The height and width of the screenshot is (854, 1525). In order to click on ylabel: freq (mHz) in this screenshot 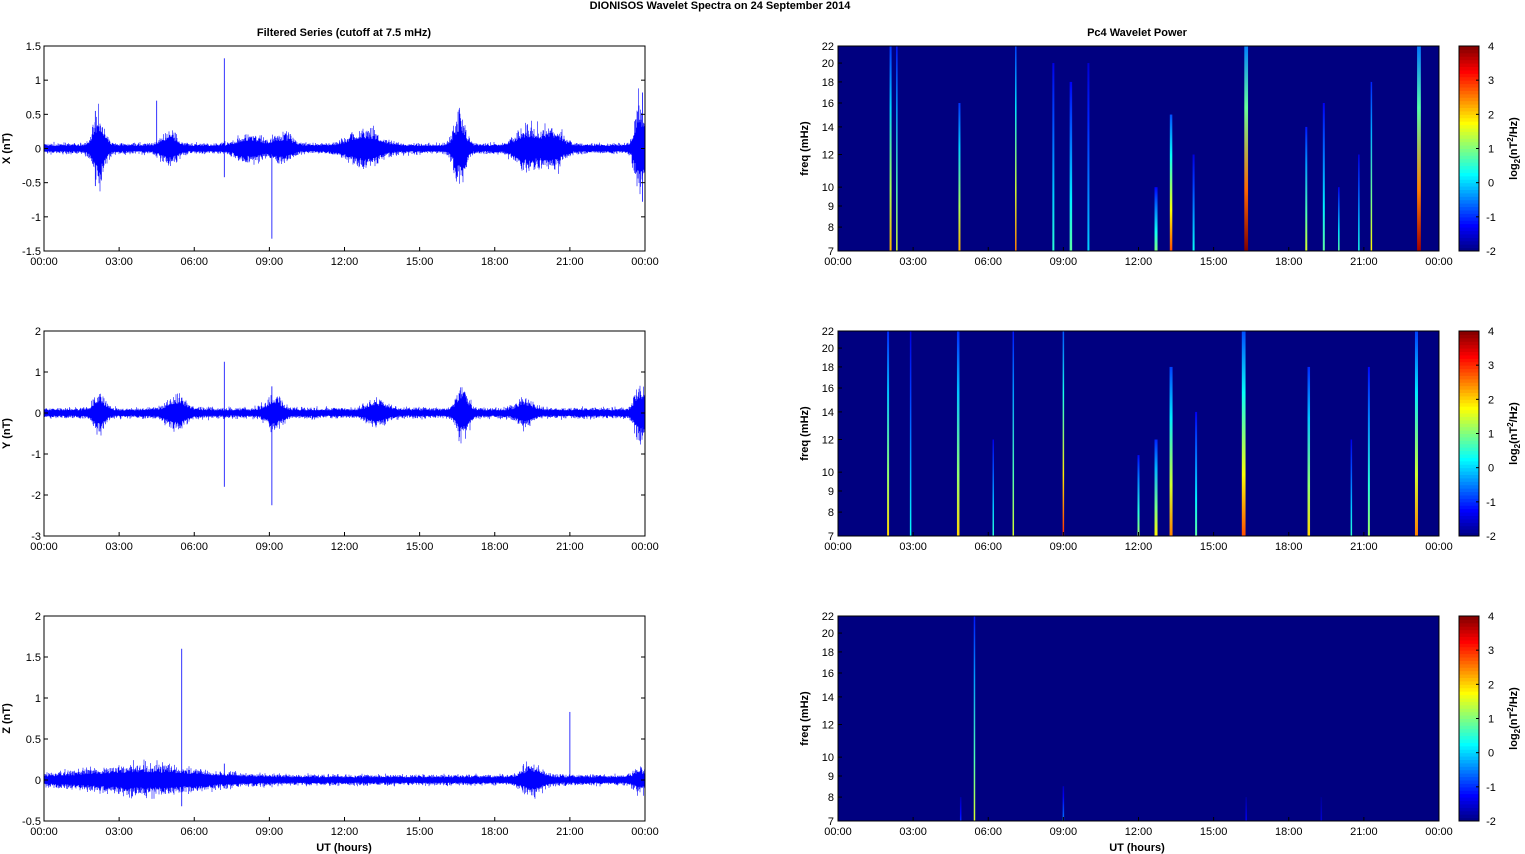, I will do `click(805, 433)`.